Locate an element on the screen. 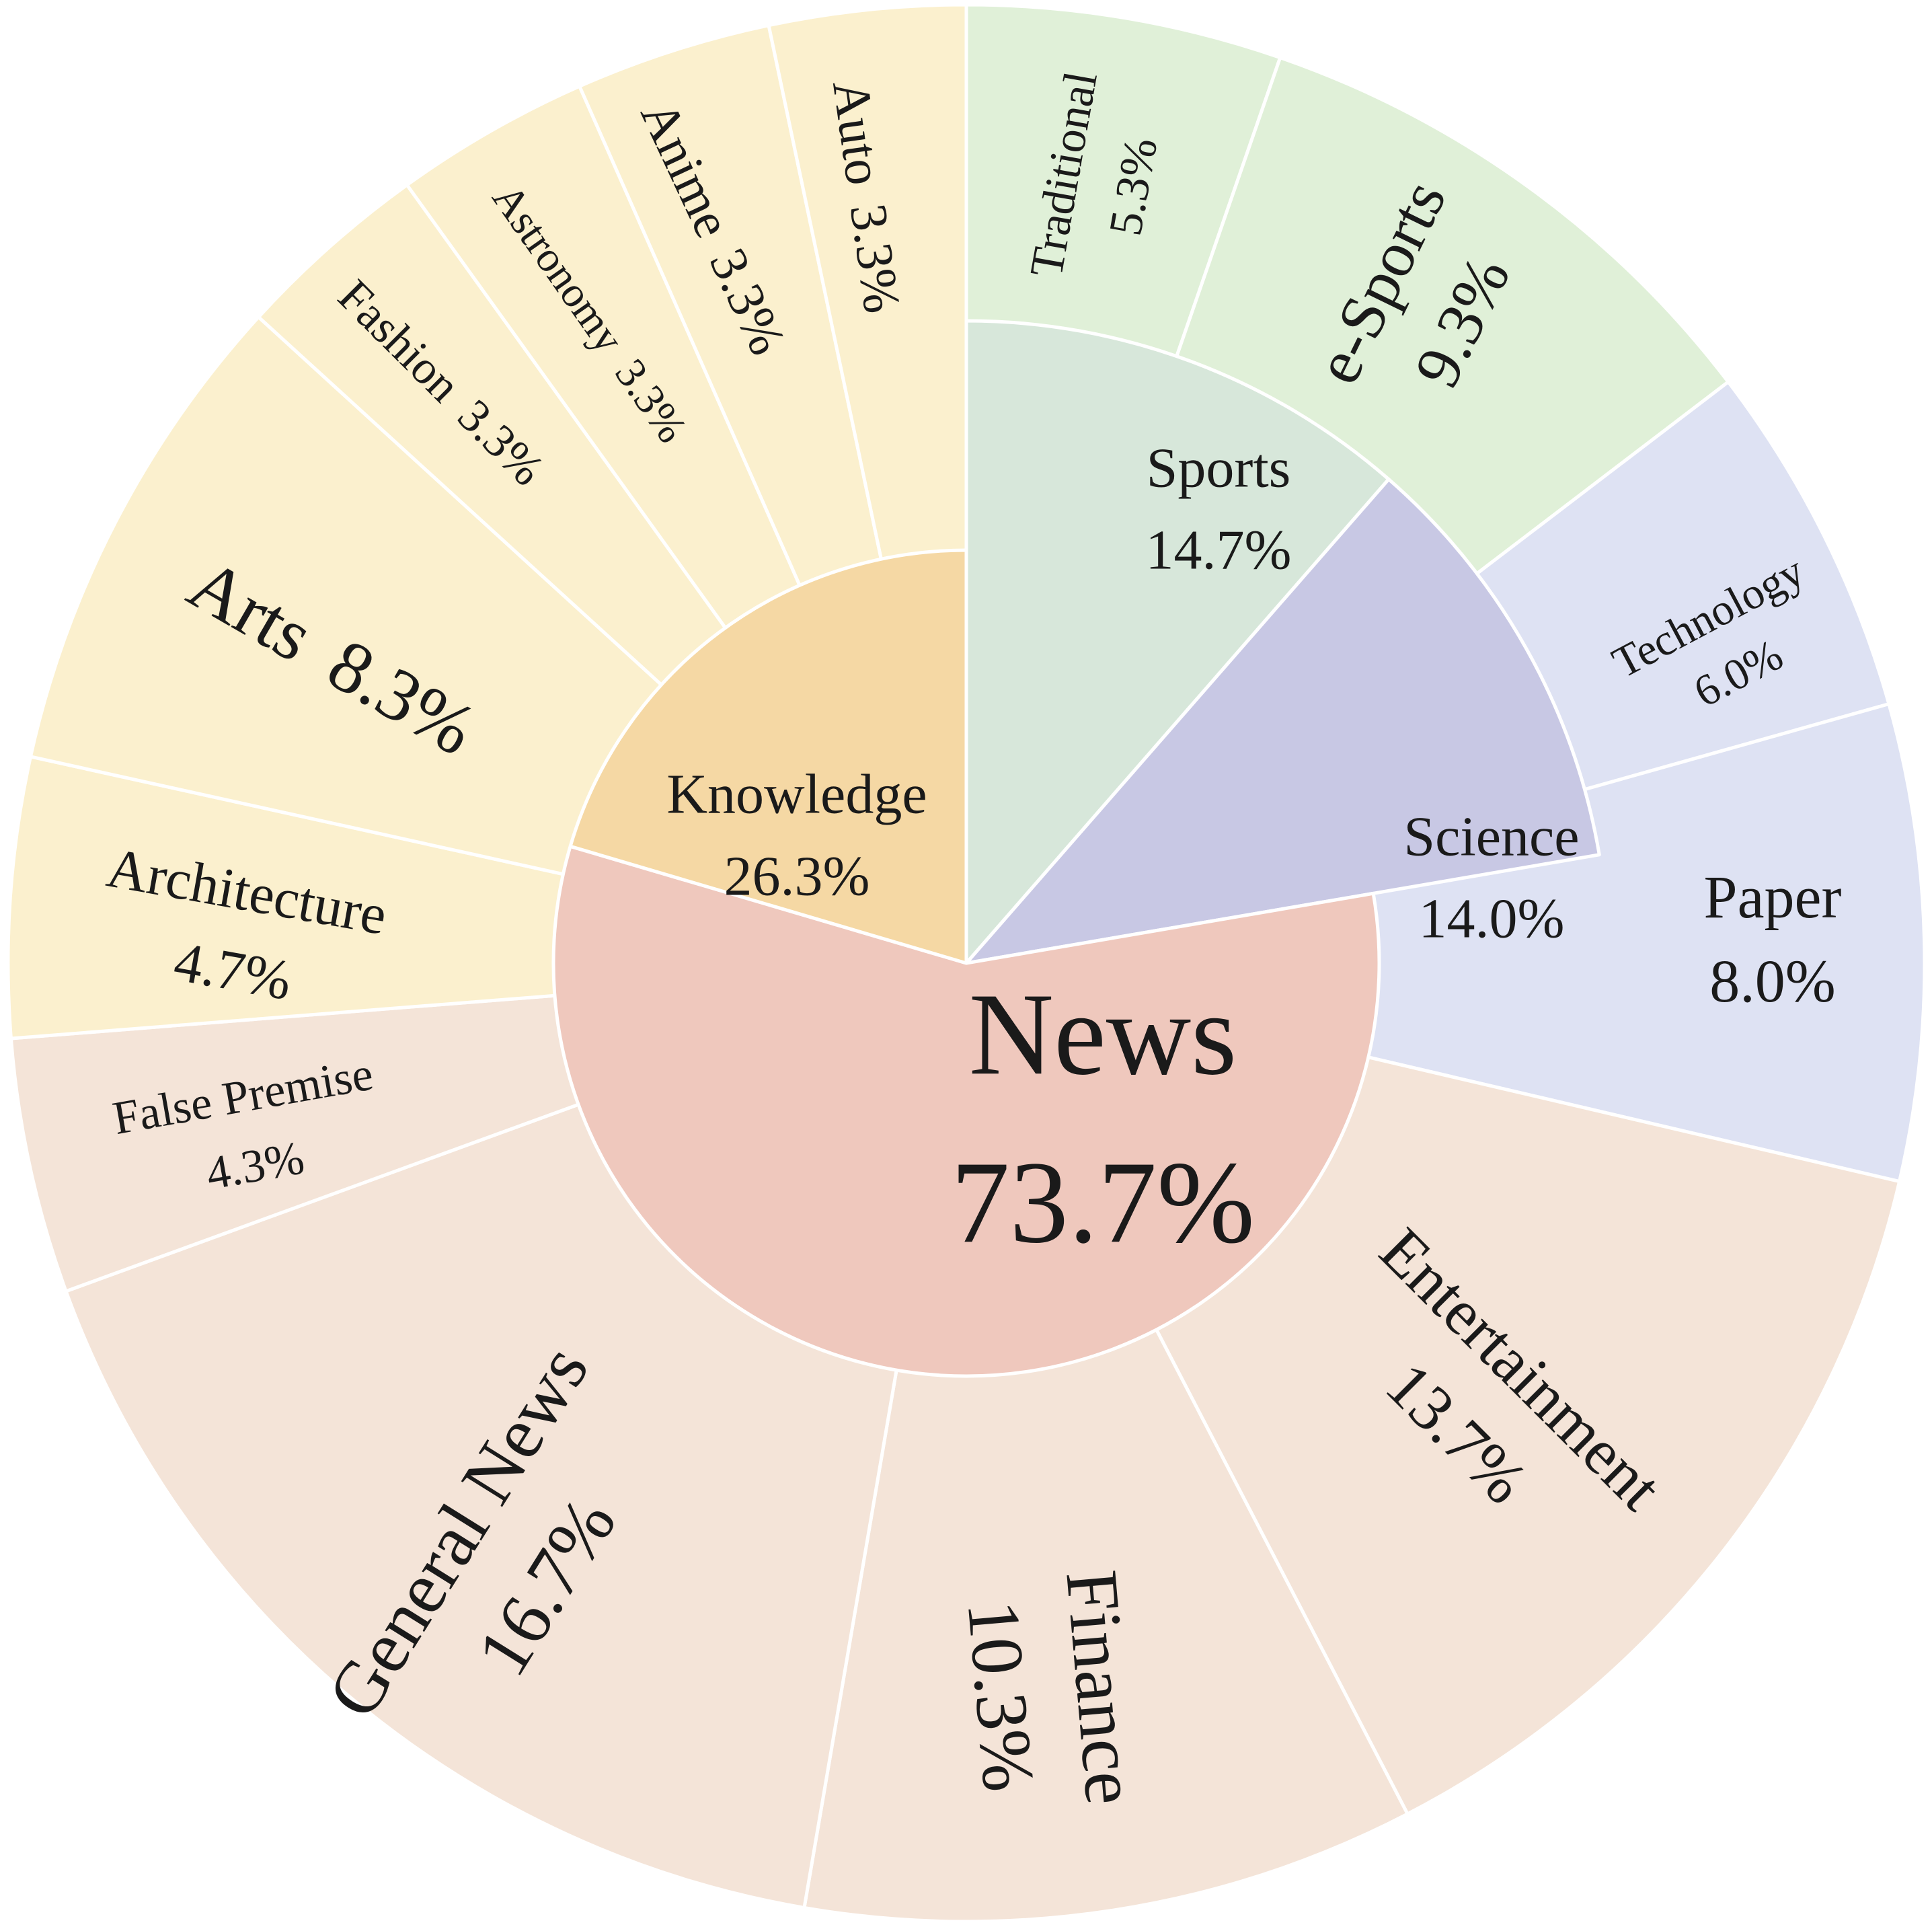 The image size is (1932, 1931). label-knowledge-value: 26.3% is located at coordinates (797, 876).